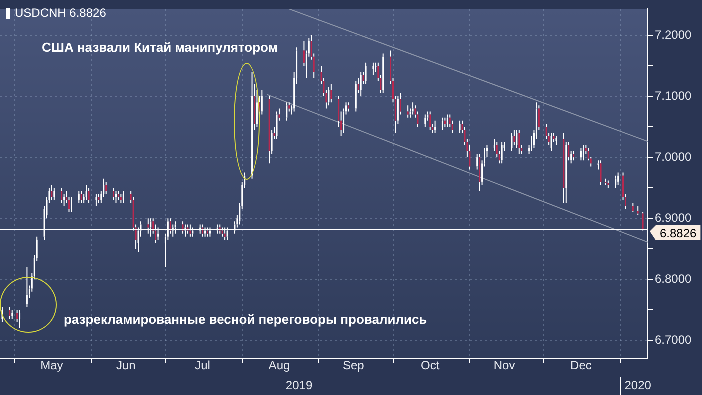  I want to click on x-tick-label: Sep, so click(354, 365).